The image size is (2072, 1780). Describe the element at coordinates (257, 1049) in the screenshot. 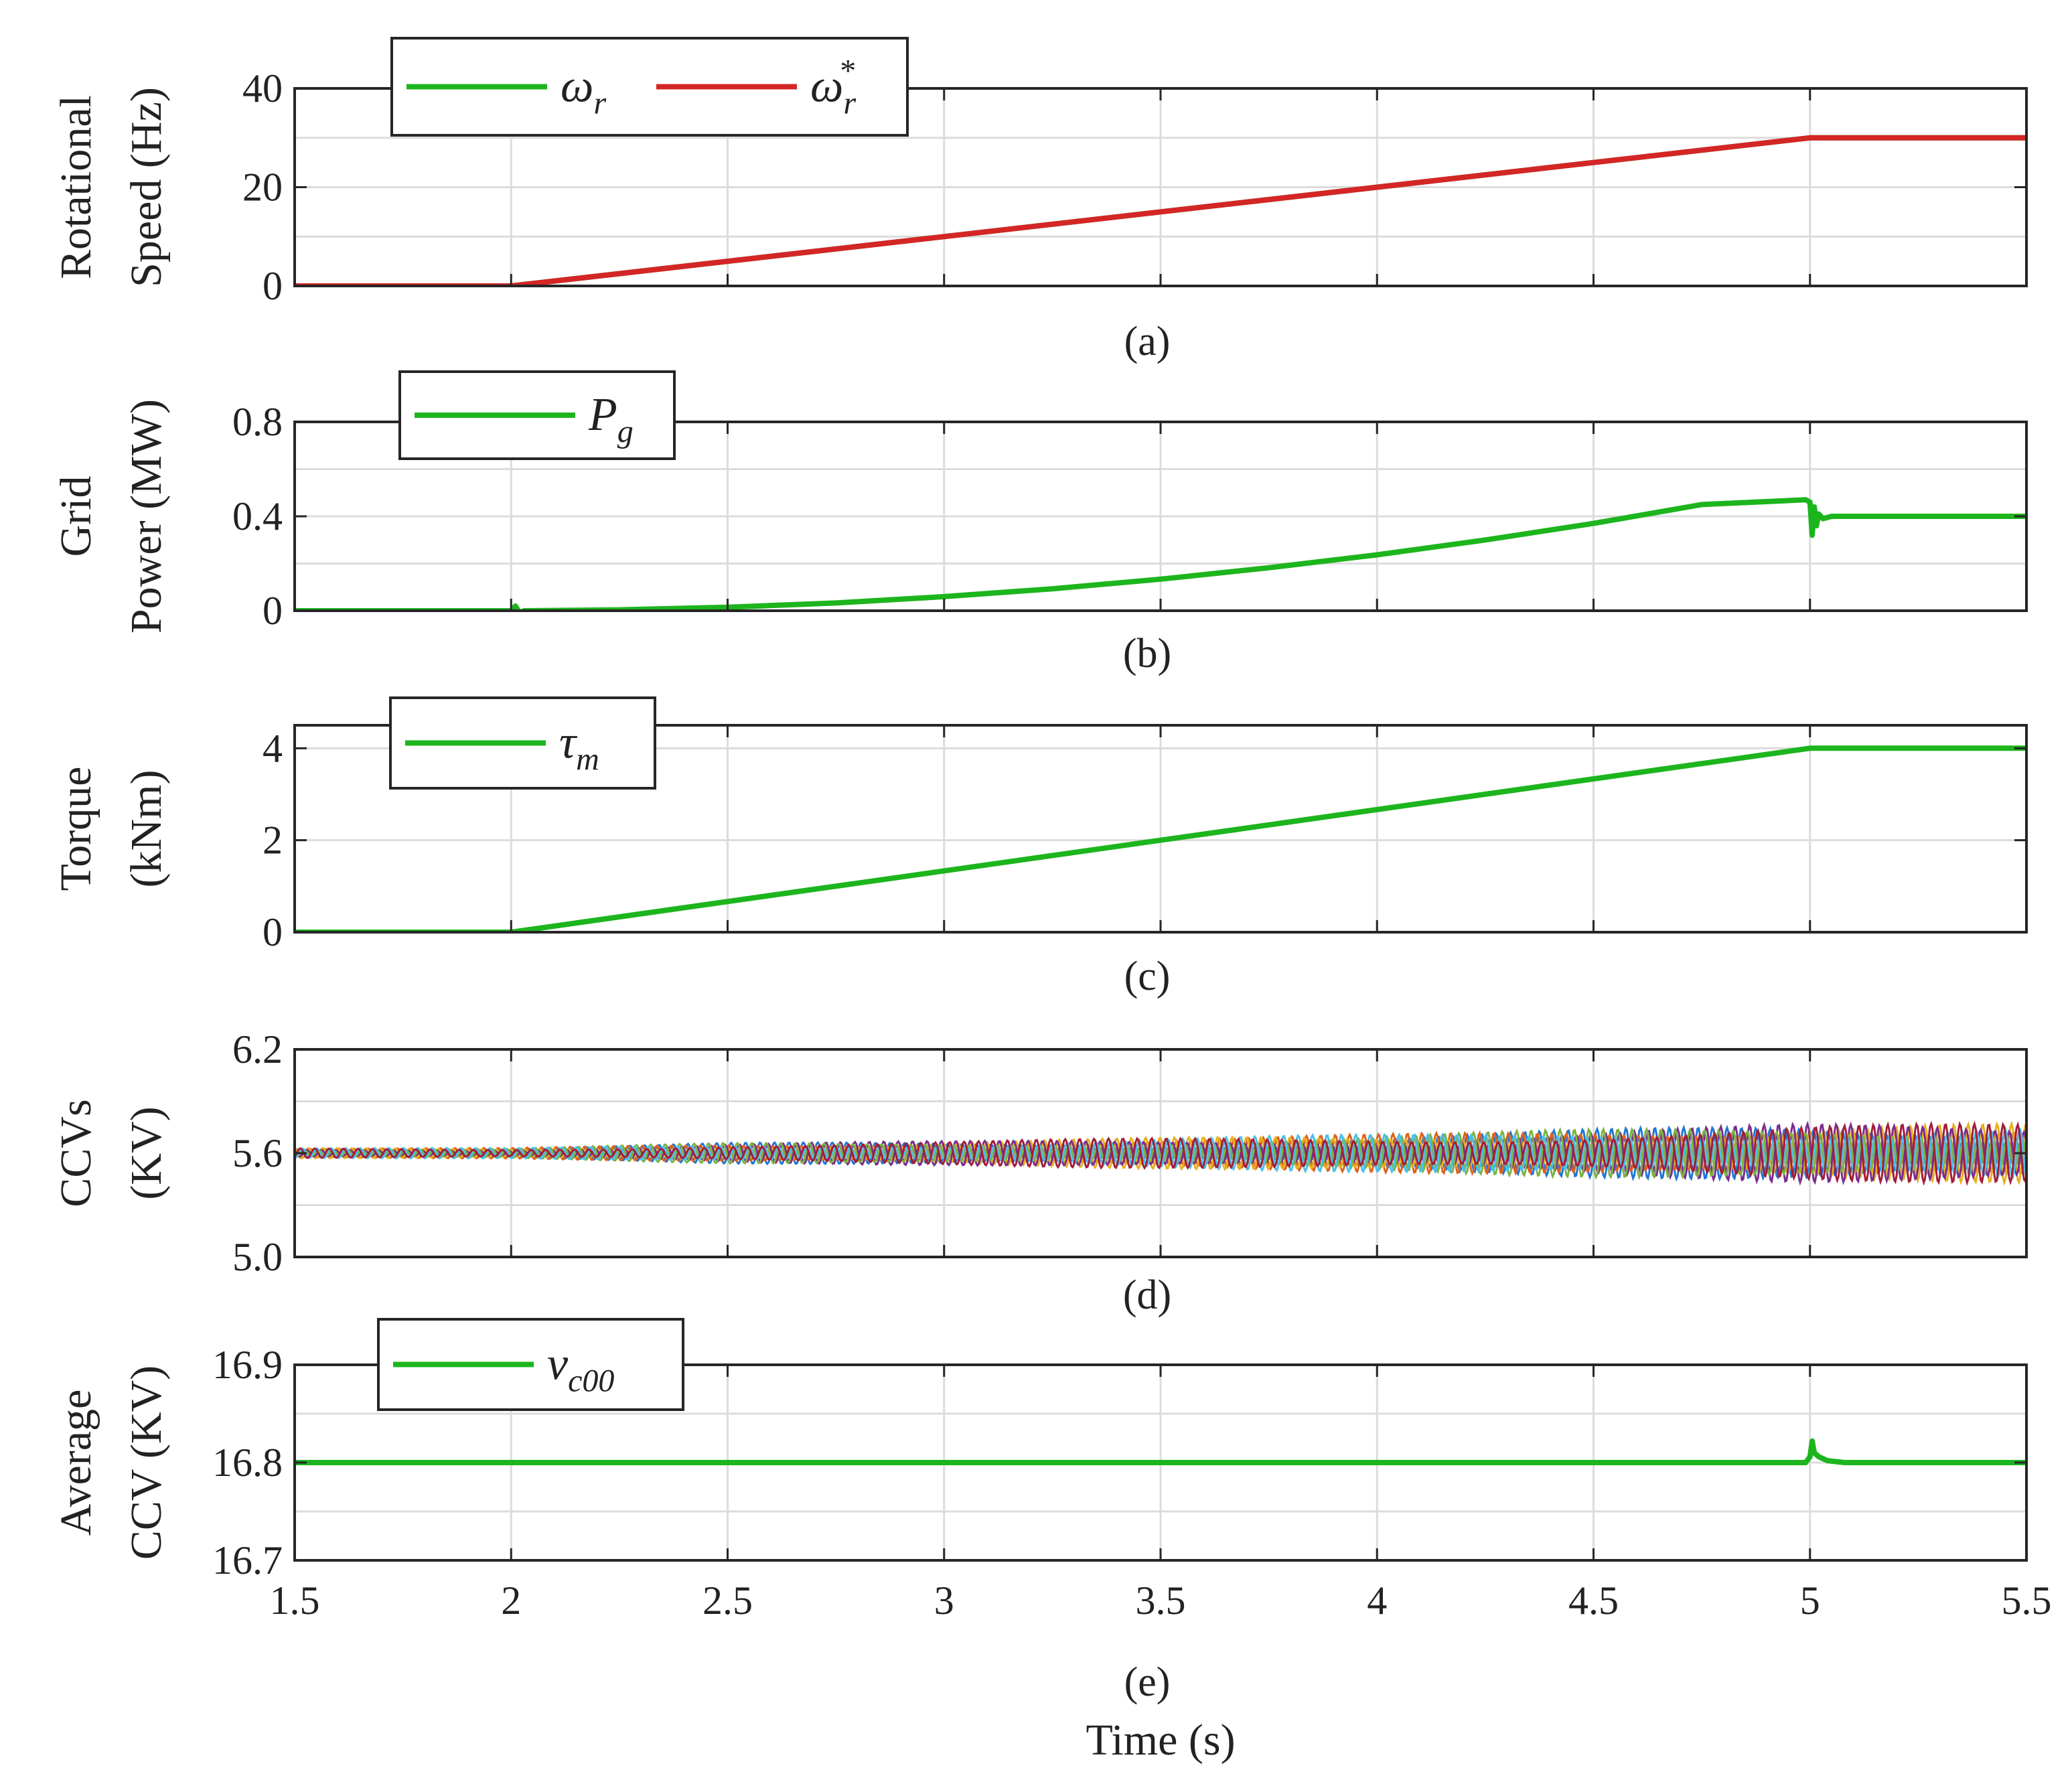

I see `y-tick-label: 6.2` at that location.